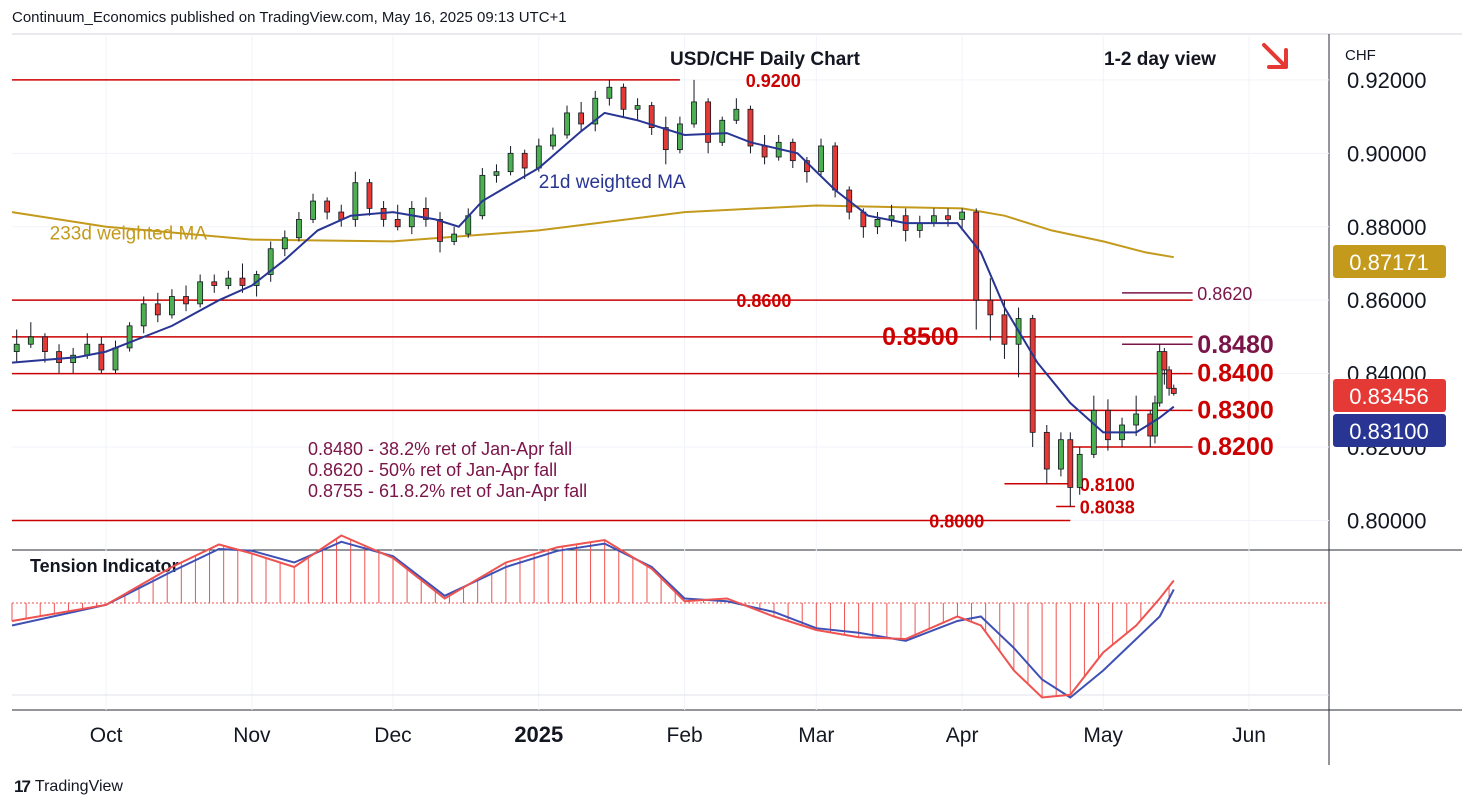 The height and width of the screenshot is (809, 1474). Describe the element at coordinates (1387, 227) in the screenshot. I see `y-tick-label: 0.88000` at that location.